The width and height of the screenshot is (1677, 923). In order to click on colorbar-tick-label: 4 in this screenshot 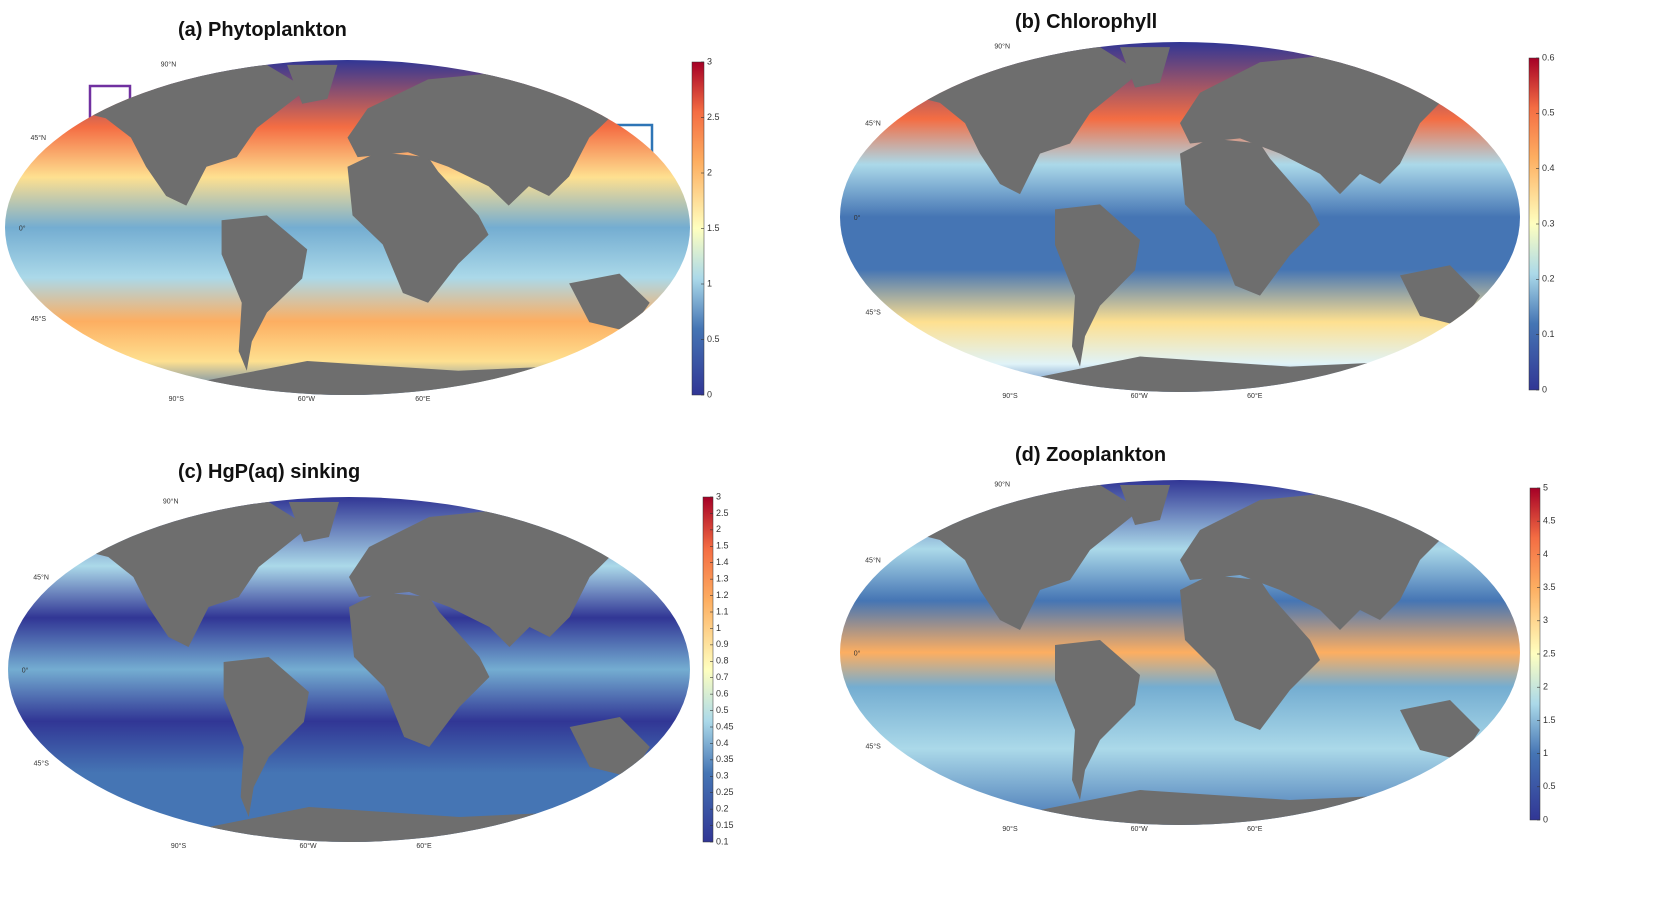, I will do `click(1545, 554)`.